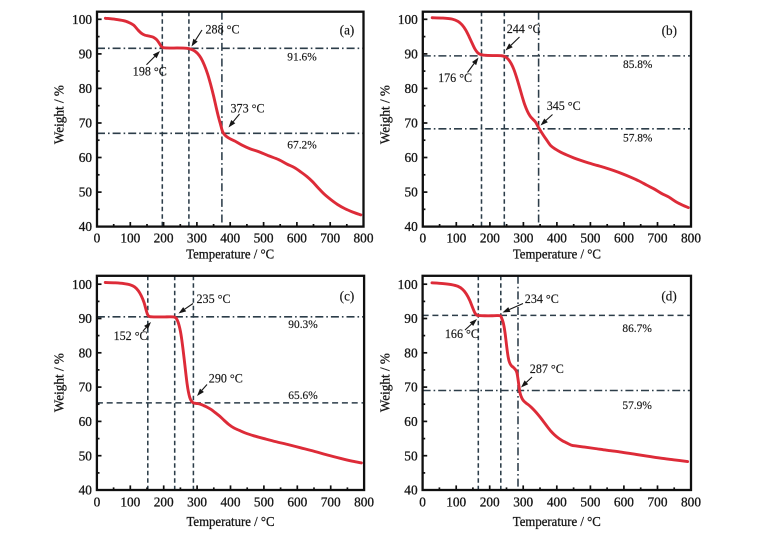  Describe the element at coordinates (347, 30) in the screenshot. I see `svg-text: (a)` at that location.